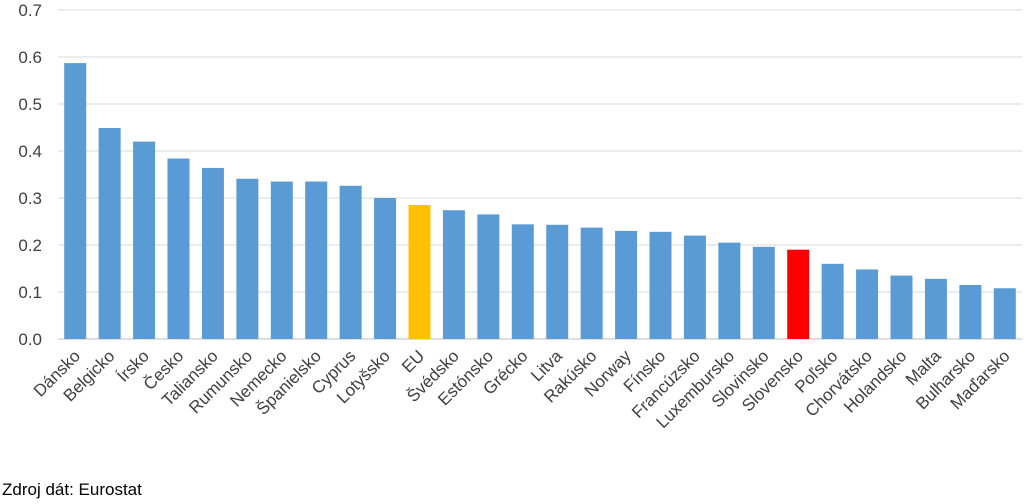  I want to click on y-axis-ticks: 0.0 0.1 0.2 0.3 0.4 0.5 0.6 0.7, so click(30, 175).